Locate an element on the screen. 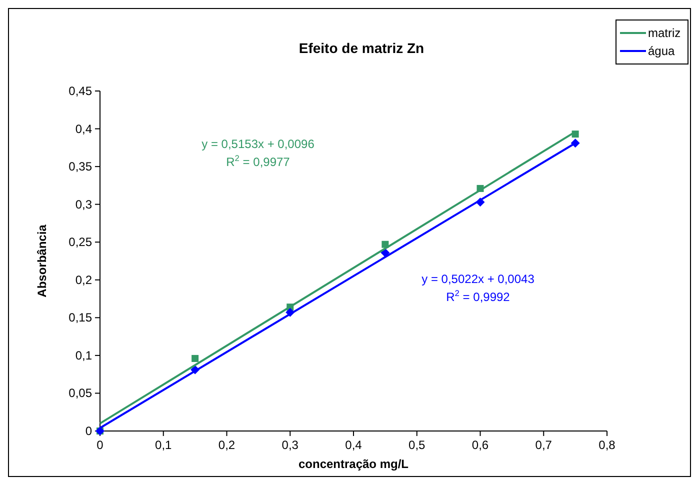  annotation: R$^{2}$ = 0,9992 is located at coordinates (478, 296).